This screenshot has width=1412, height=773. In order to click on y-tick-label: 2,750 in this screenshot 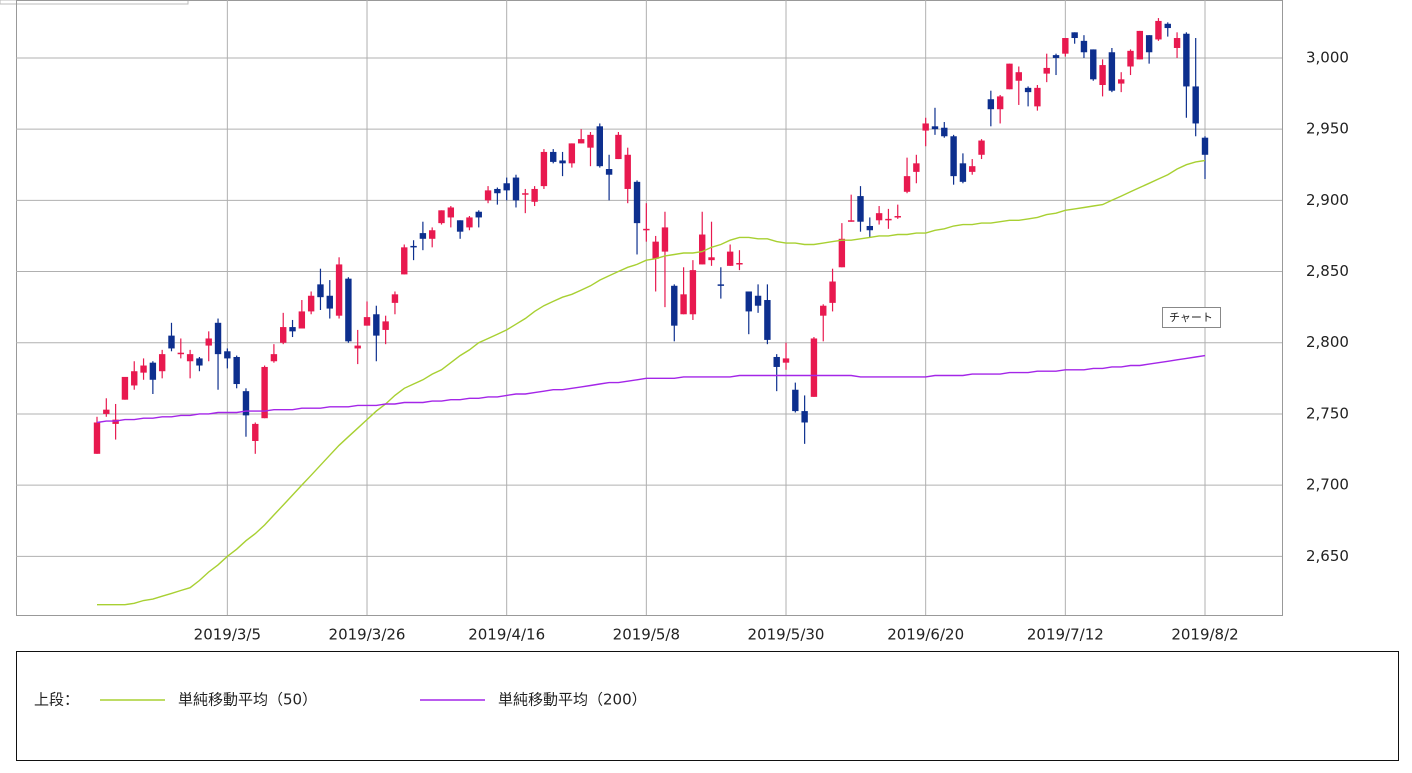, I will do `click(1327, 413)`.